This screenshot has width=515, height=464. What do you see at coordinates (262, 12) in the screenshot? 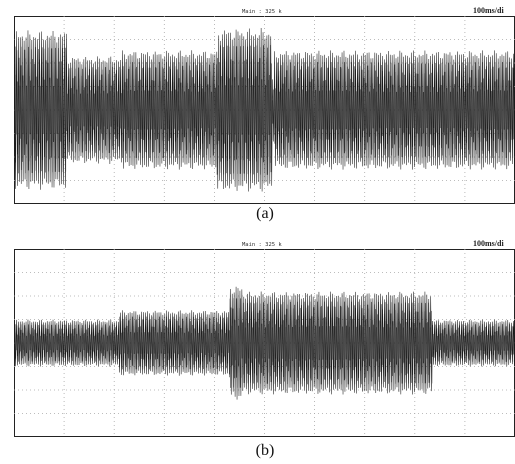
I see `header-center-a: Main : 325 k` at bounding box center [262, 12].